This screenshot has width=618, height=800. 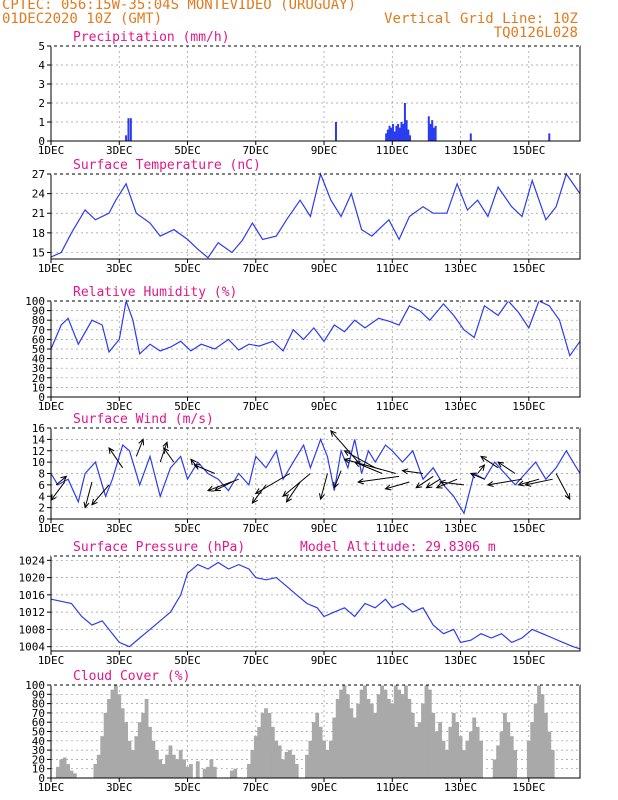 What do you see at coordinates (143, 419) in the screenshot?
I see `panel-title: Surface Wind (m/s)` at bounding box center [143, 419].